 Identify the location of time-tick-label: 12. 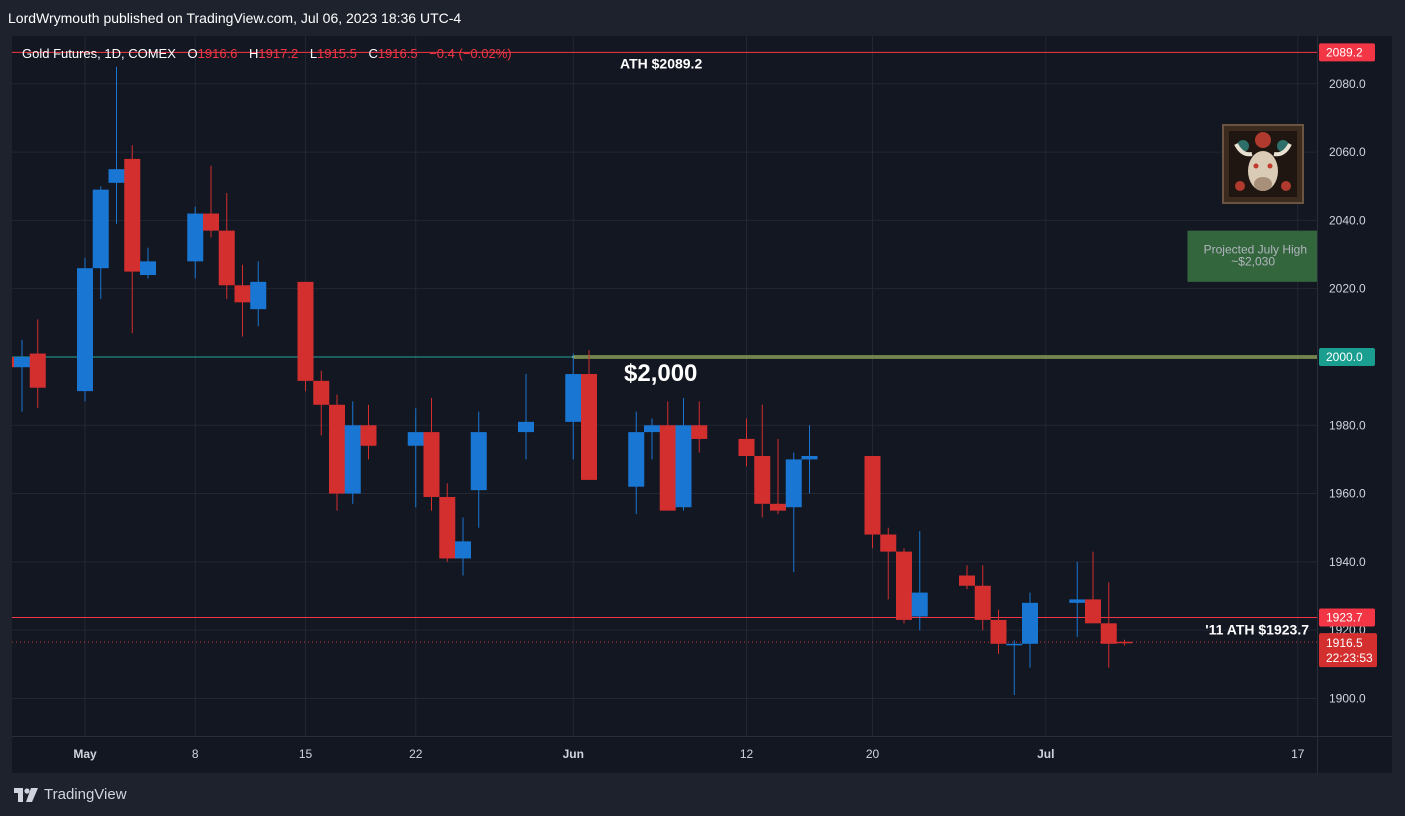
(747, 754).